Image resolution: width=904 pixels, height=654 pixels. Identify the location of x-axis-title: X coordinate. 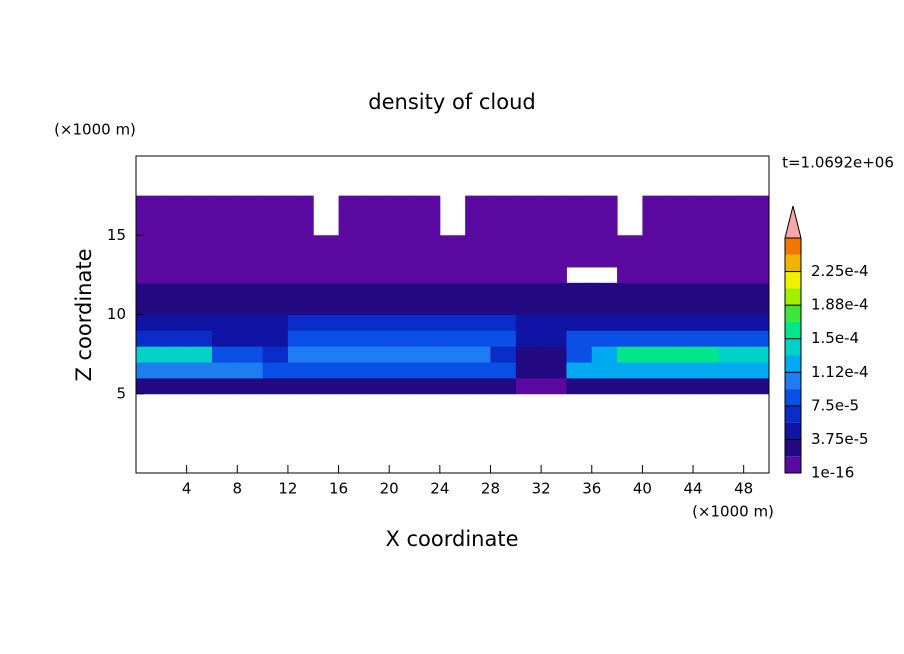
(451, 539).